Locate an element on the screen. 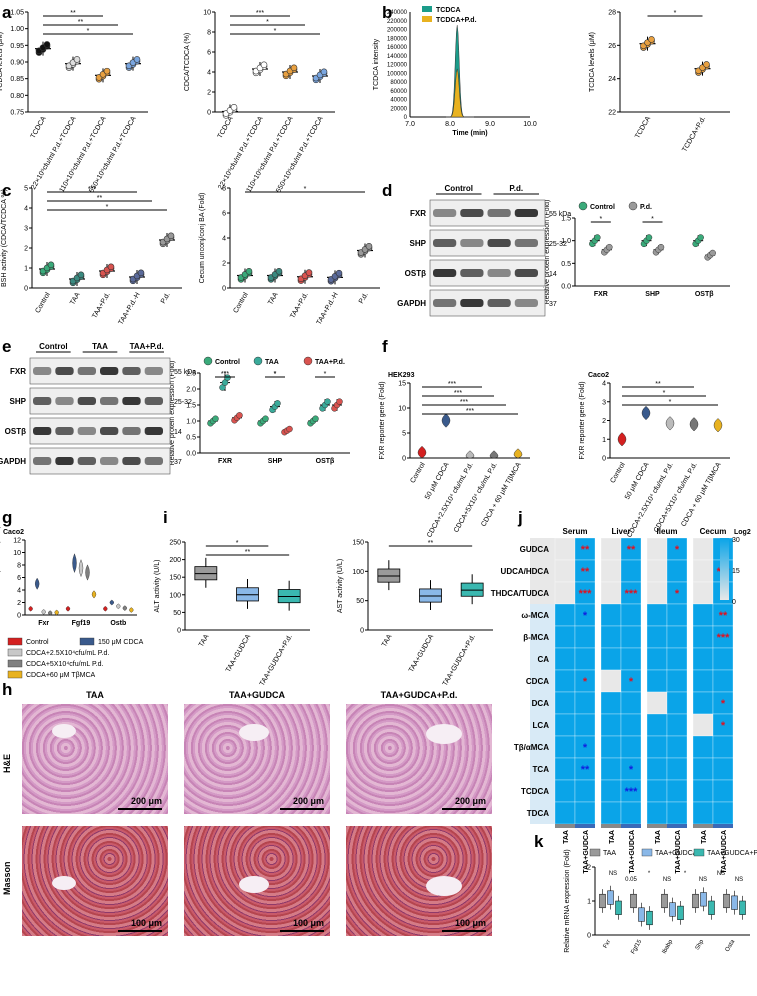 This screenshot has height=996, width=757. colorbar-tick: 0 is located at coordinates (734, 602).